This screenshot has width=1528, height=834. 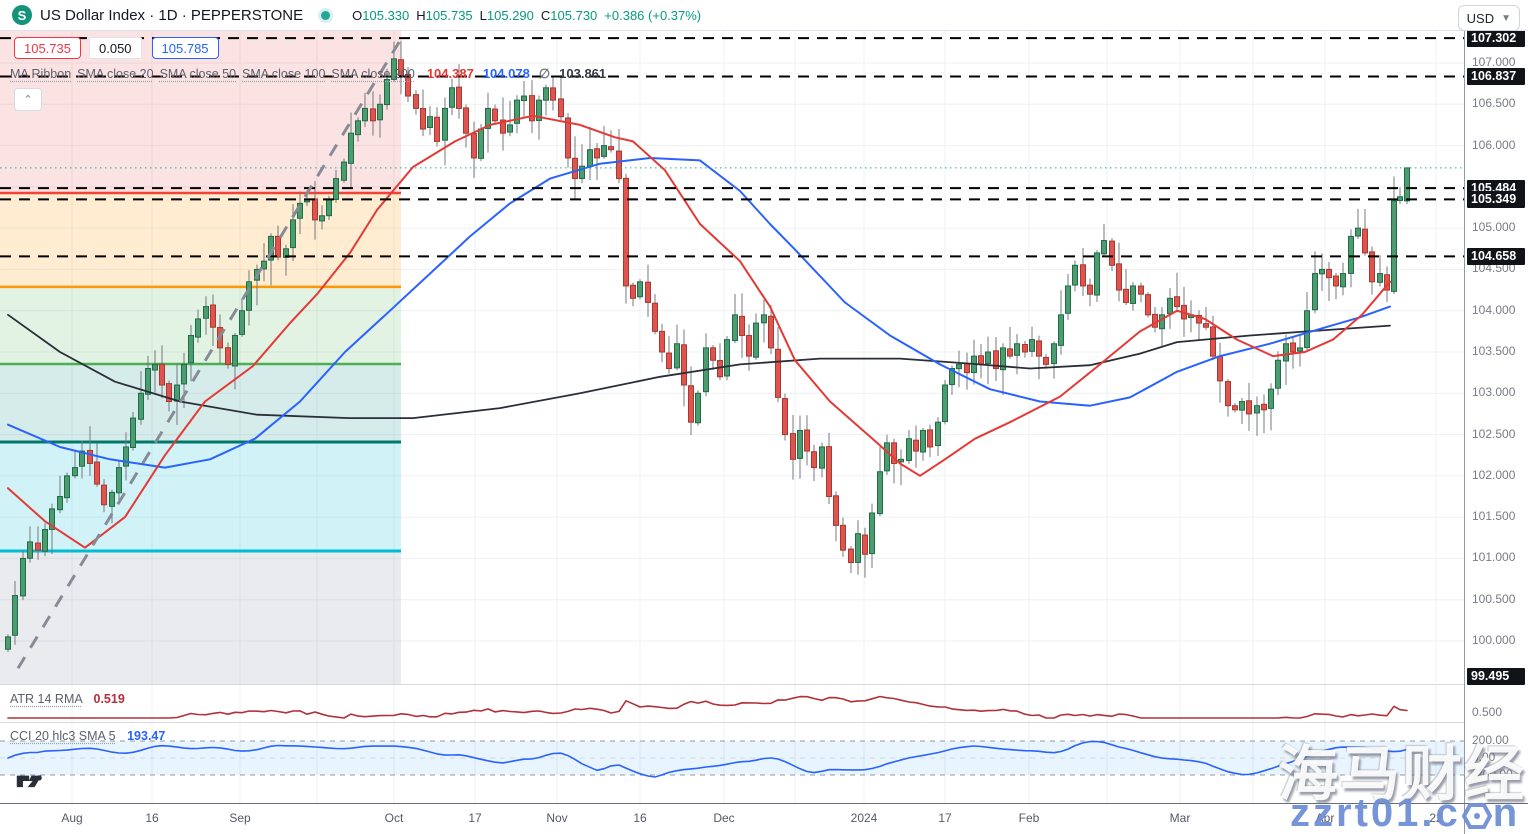 What do you see at coordinates (22, 15) in the screenshot?
I see `symbol-logo-icon: S` at bounding box center [22, 15].